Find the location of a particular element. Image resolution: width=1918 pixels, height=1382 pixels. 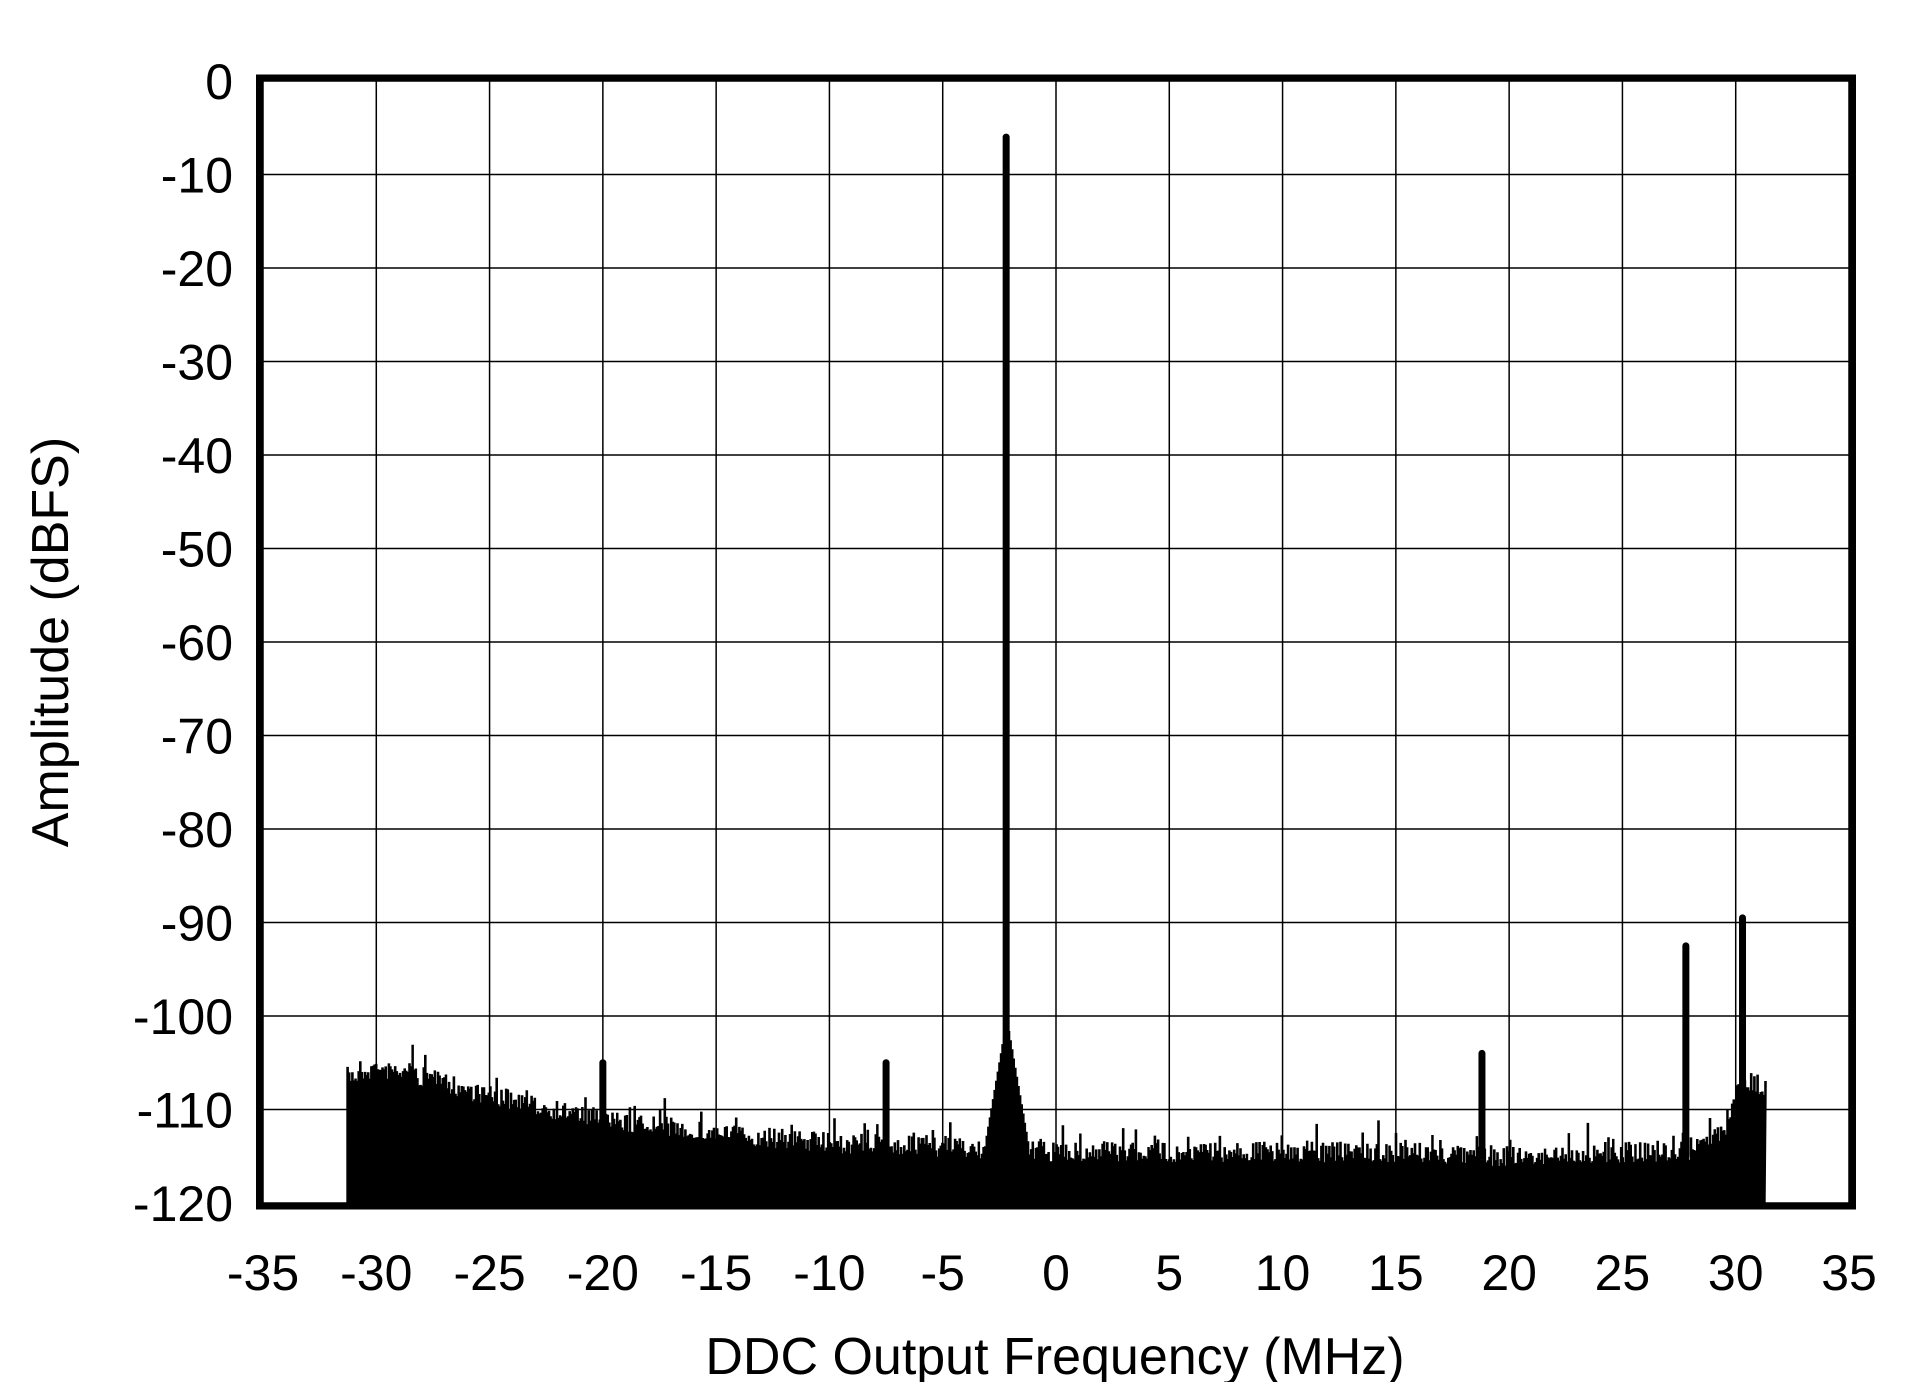

y-tick-label: 0 is located at coordinates (219, 82).